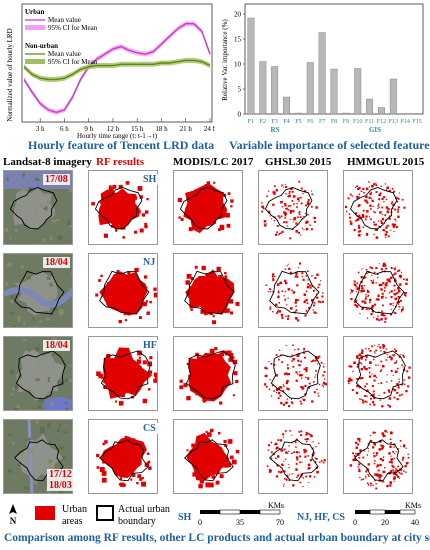 This screenshot has height=550, width=430. What do you see at coordinates (150, 179) in the screenshot?
I see `city-label-sh: SH` at bounding box center [150, 179].